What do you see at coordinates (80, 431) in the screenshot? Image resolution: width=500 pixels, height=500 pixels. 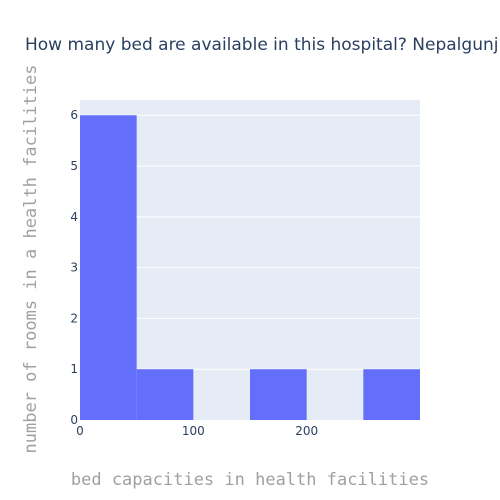 I see `x-tick-label: 0` at bounding box center [80, 431].